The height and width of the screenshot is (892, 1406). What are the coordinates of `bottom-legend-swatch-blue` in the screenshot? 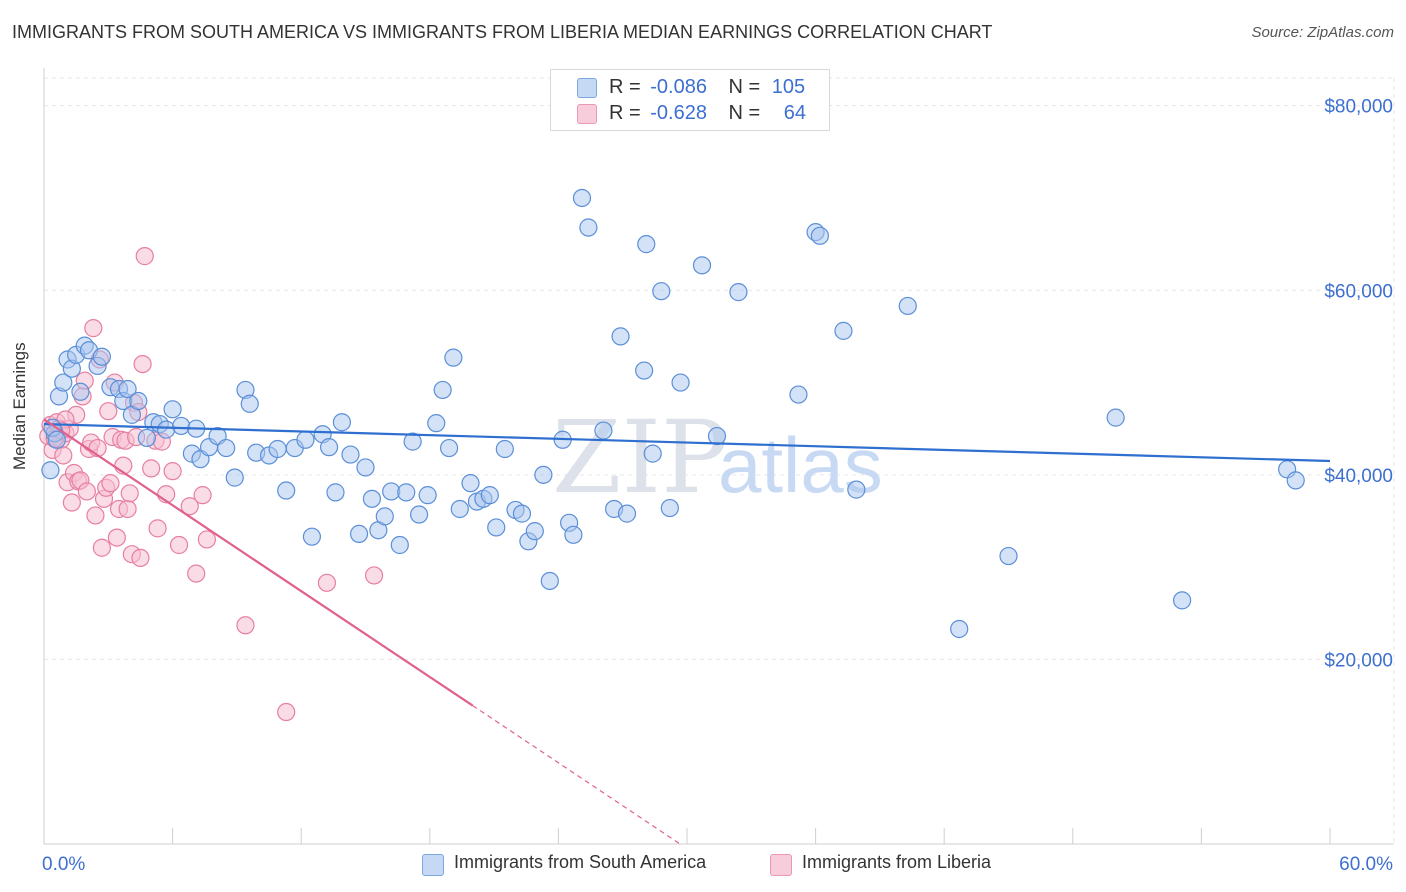 It's located at (433, 865).